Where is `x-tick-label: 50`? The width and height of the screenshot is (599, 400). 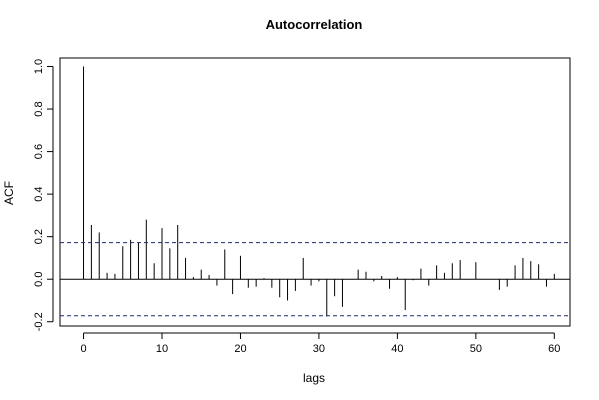
x-tick-label: 50 is located at coordinates (476, 349).